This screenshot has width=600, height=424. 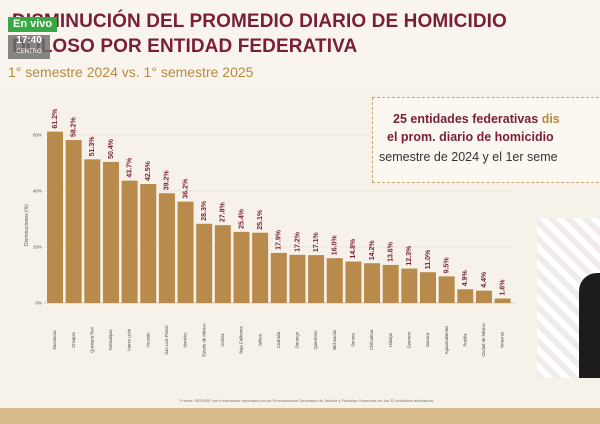 I want to click on x-tick-label: Puebla, so click(x=464, y=340).